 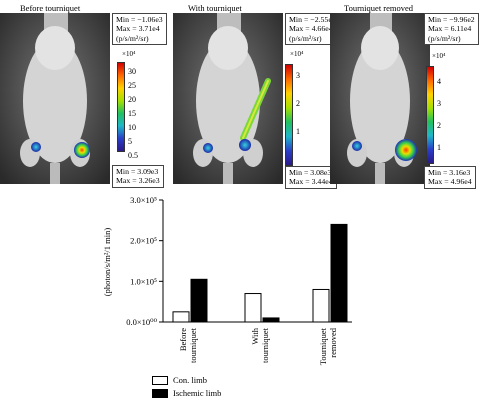 I want to click on legend-label: Con. limb, so click(x=190, y=380).